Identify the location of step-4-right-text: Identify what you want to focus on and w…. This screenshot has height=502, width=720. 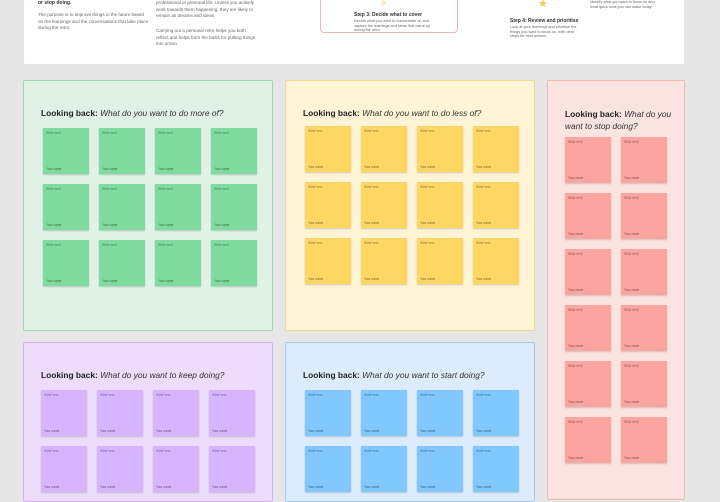
(622, 4).